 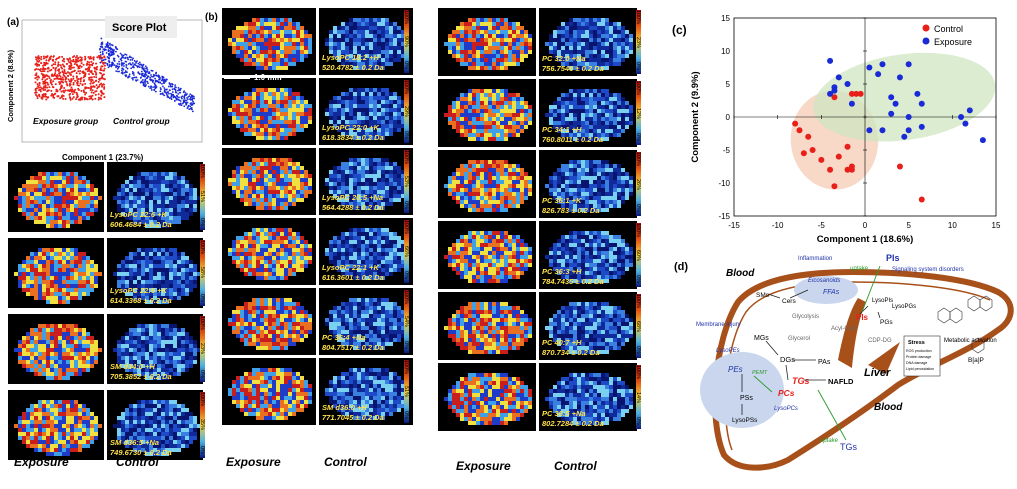 What do you see at coordinates (137, 462) in the screenshot?
I see `col-control-left: Control` at bounding box center [137, 462].